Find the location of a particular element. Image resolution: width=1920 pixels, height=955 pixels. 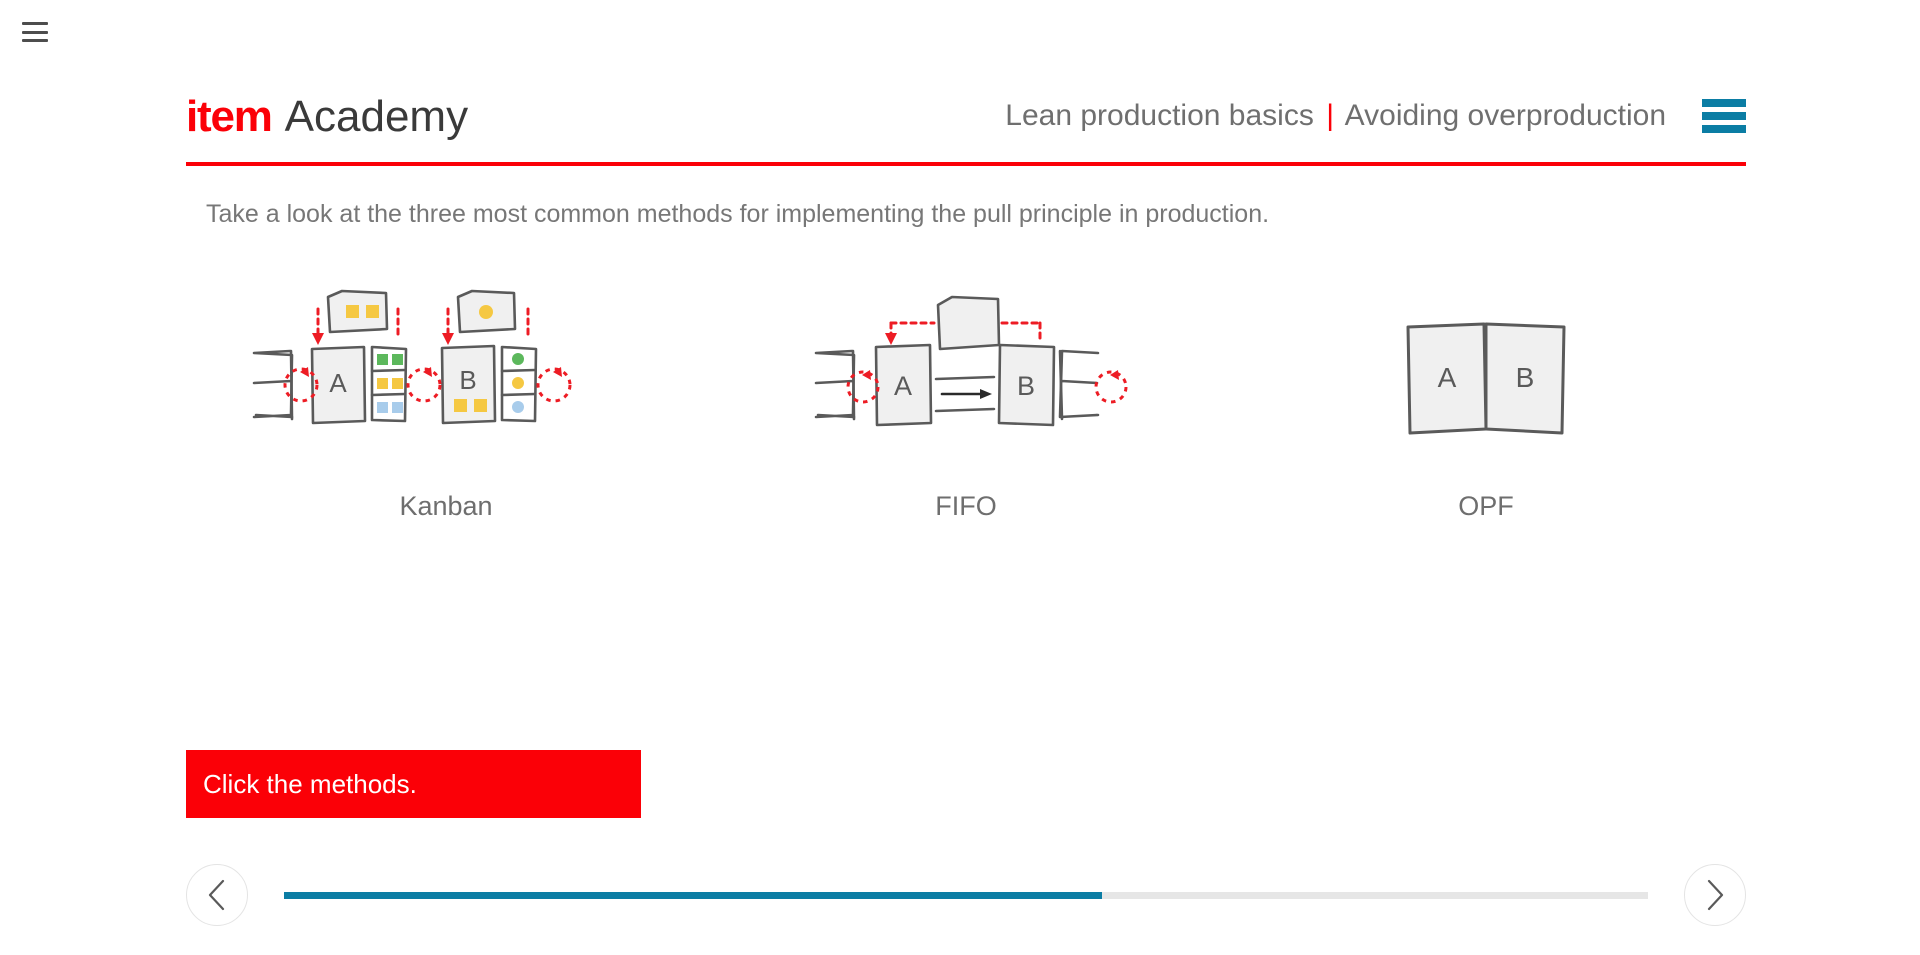

opf-box-a-label: A is located at coordinates (1447, 377).